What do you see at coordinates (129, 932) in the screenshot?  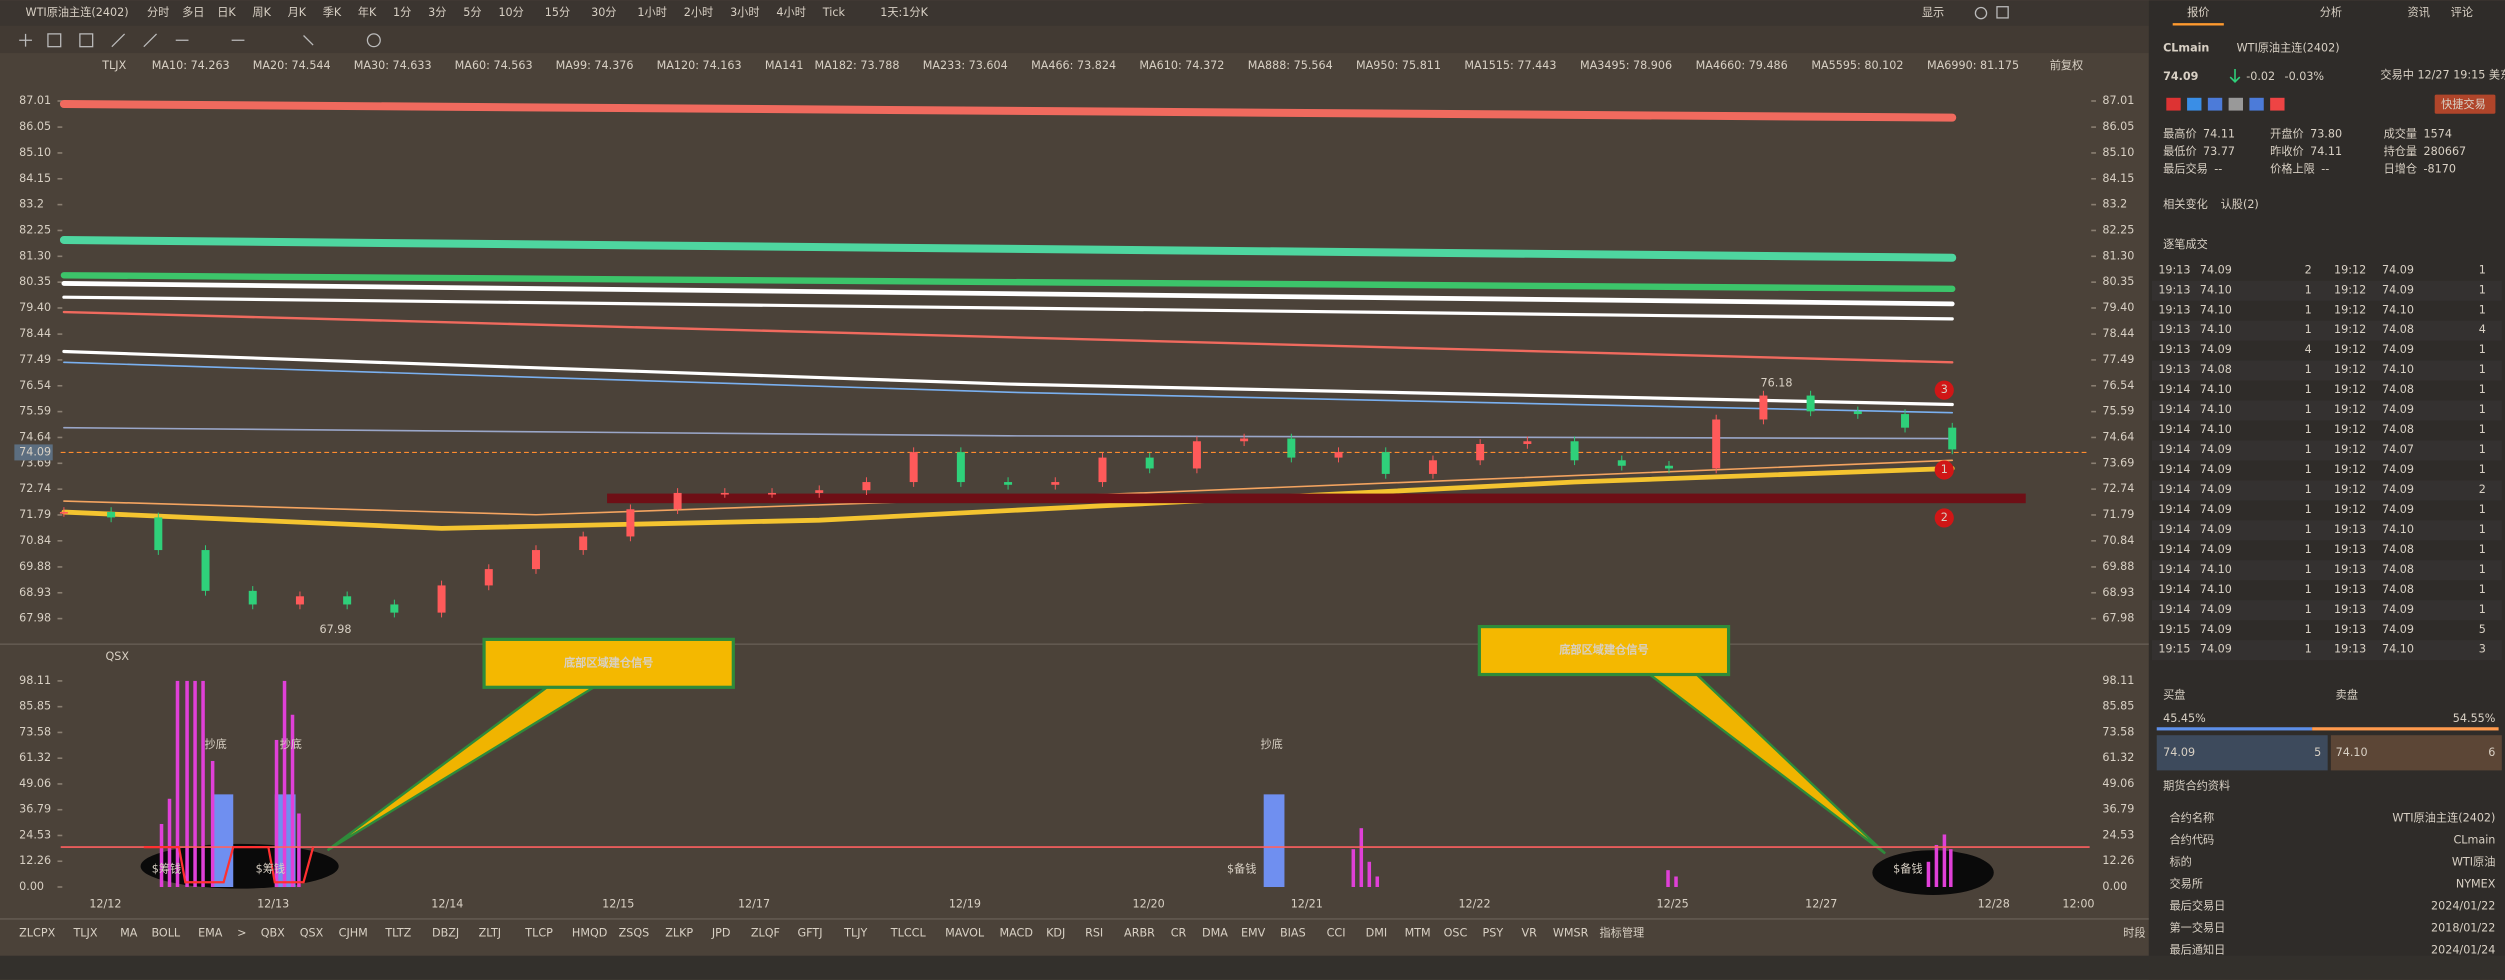 I see `indicator-tab: MA` at bounding box center [129, 932].